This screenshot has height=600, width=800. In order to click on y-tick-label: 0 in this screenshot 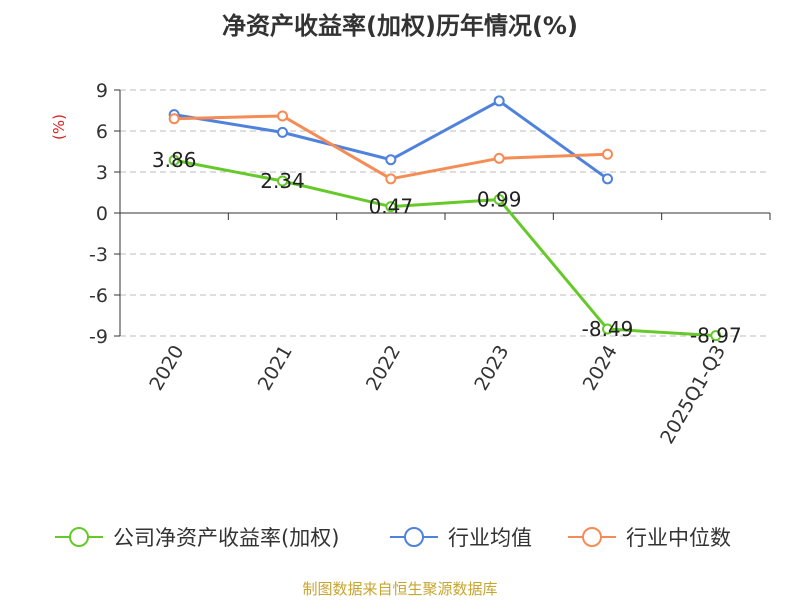, I will do `click(102, 214)`.